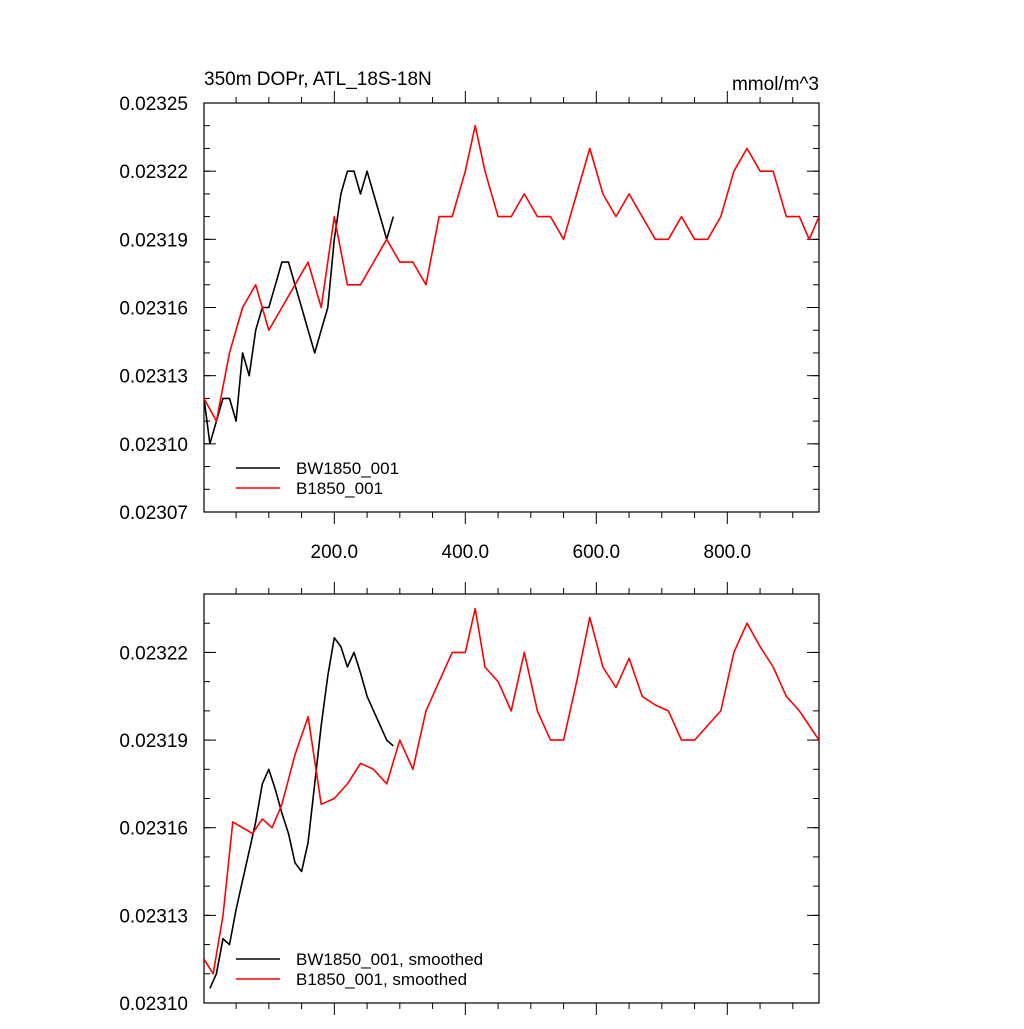 The image size is (1024, 1029). What do you see at coordinates (466, 552) in the screenshot?
I see `x-tick-label: 400.0` at bounding box center [466, 552].